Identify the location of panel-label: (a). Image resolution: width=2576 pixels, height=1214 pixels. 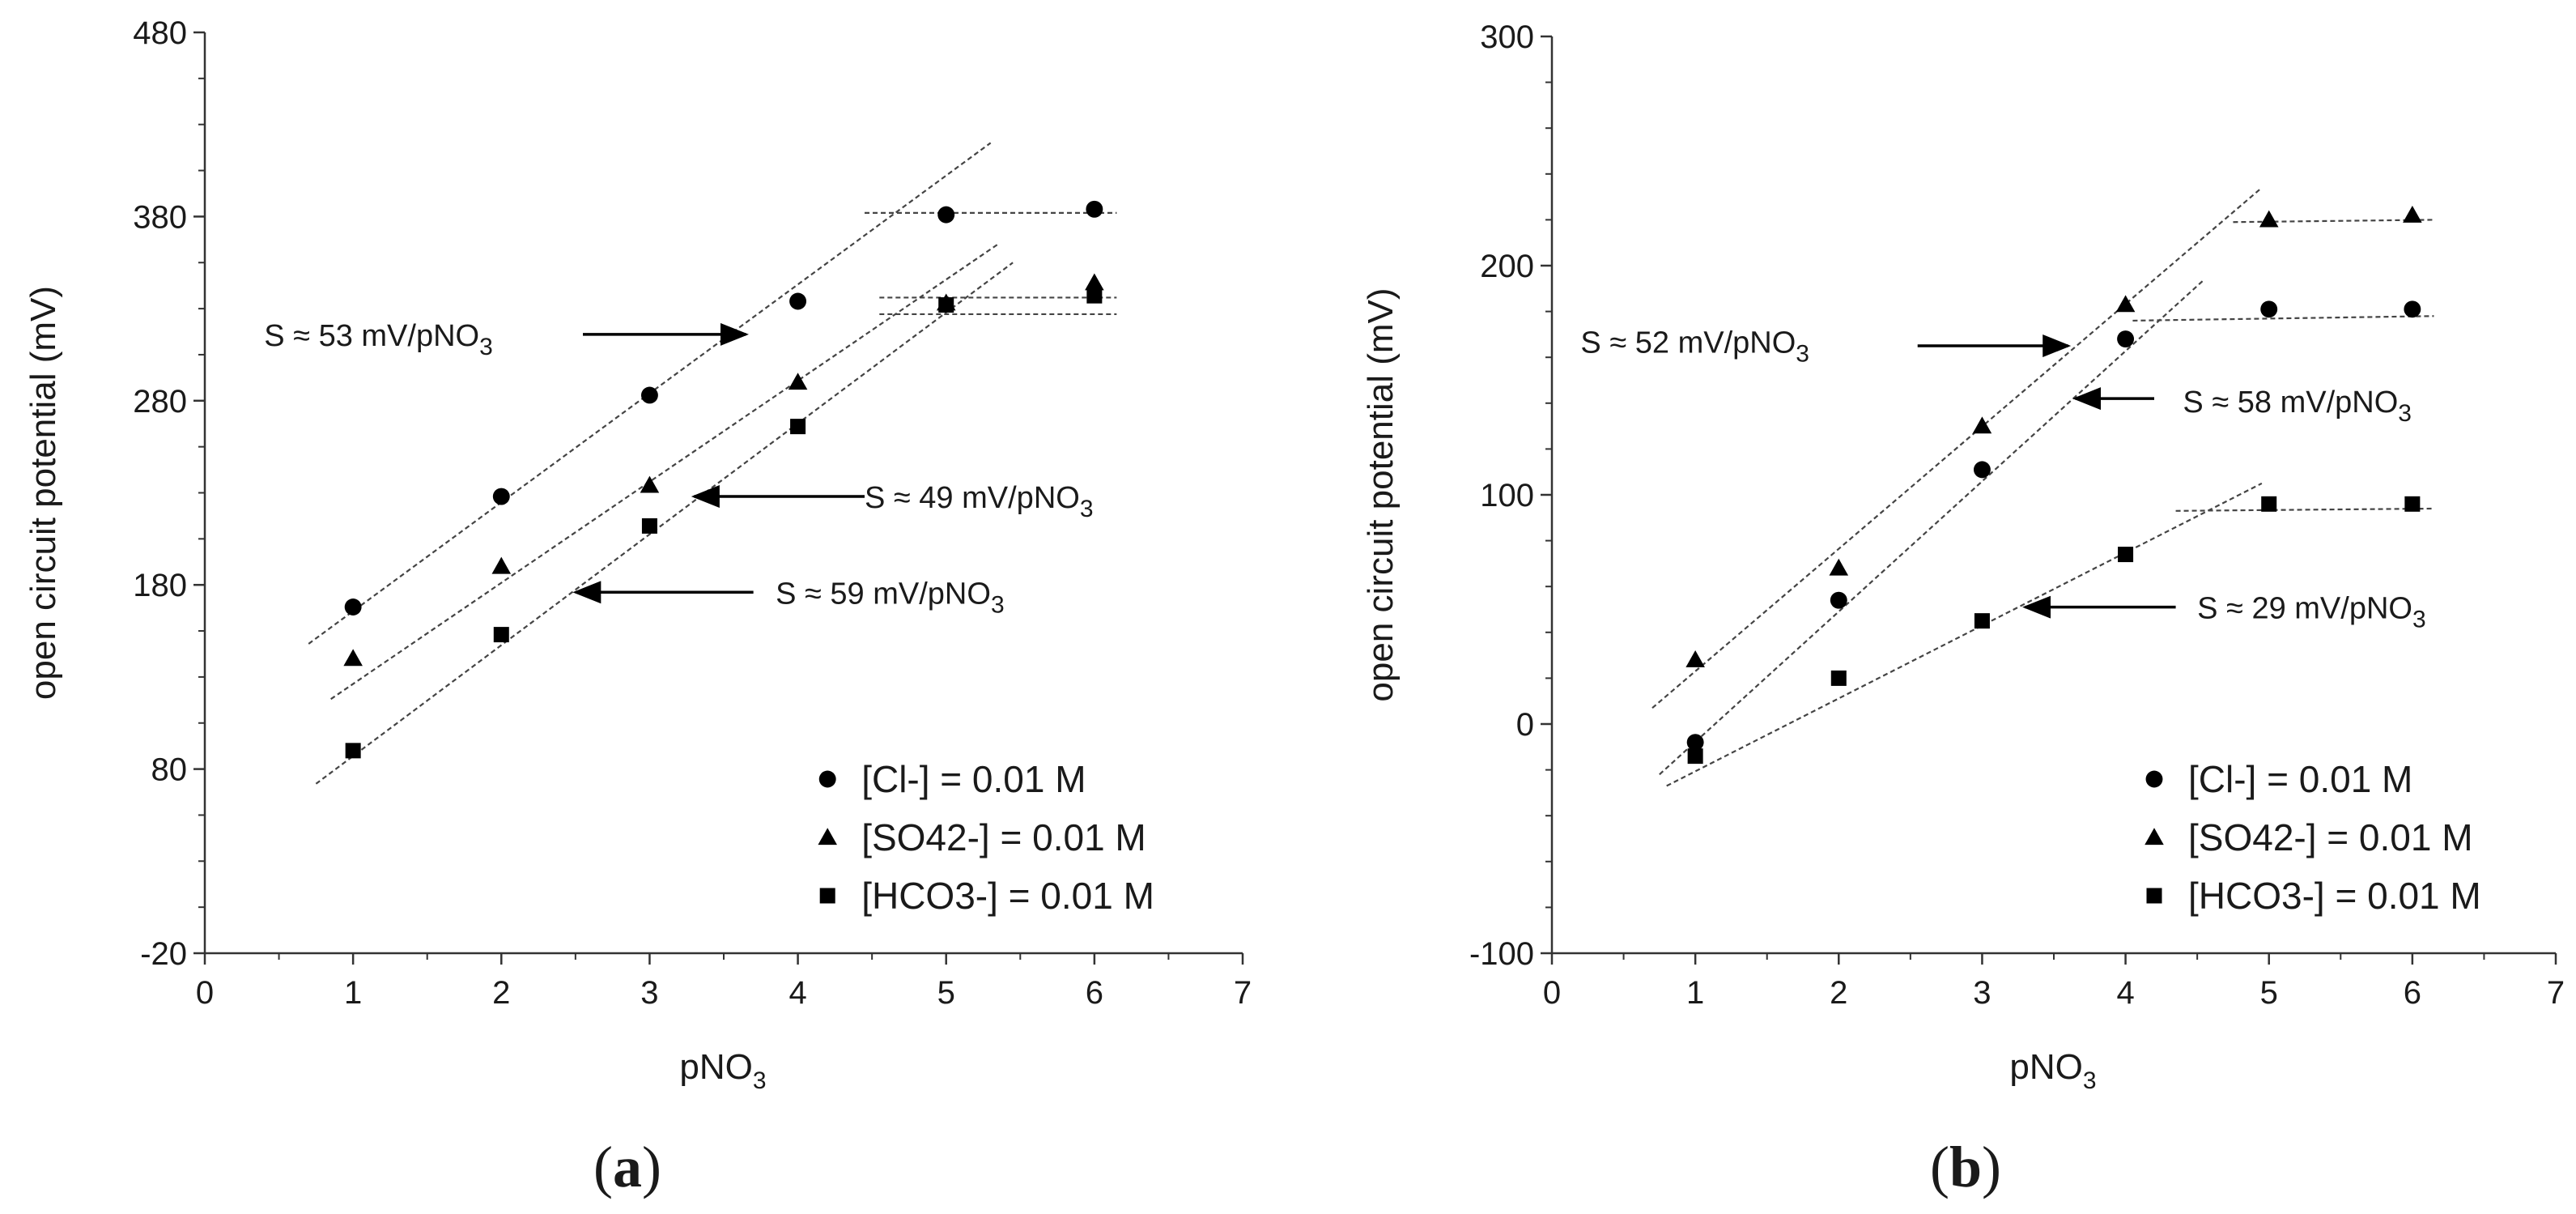
(627, 1167).